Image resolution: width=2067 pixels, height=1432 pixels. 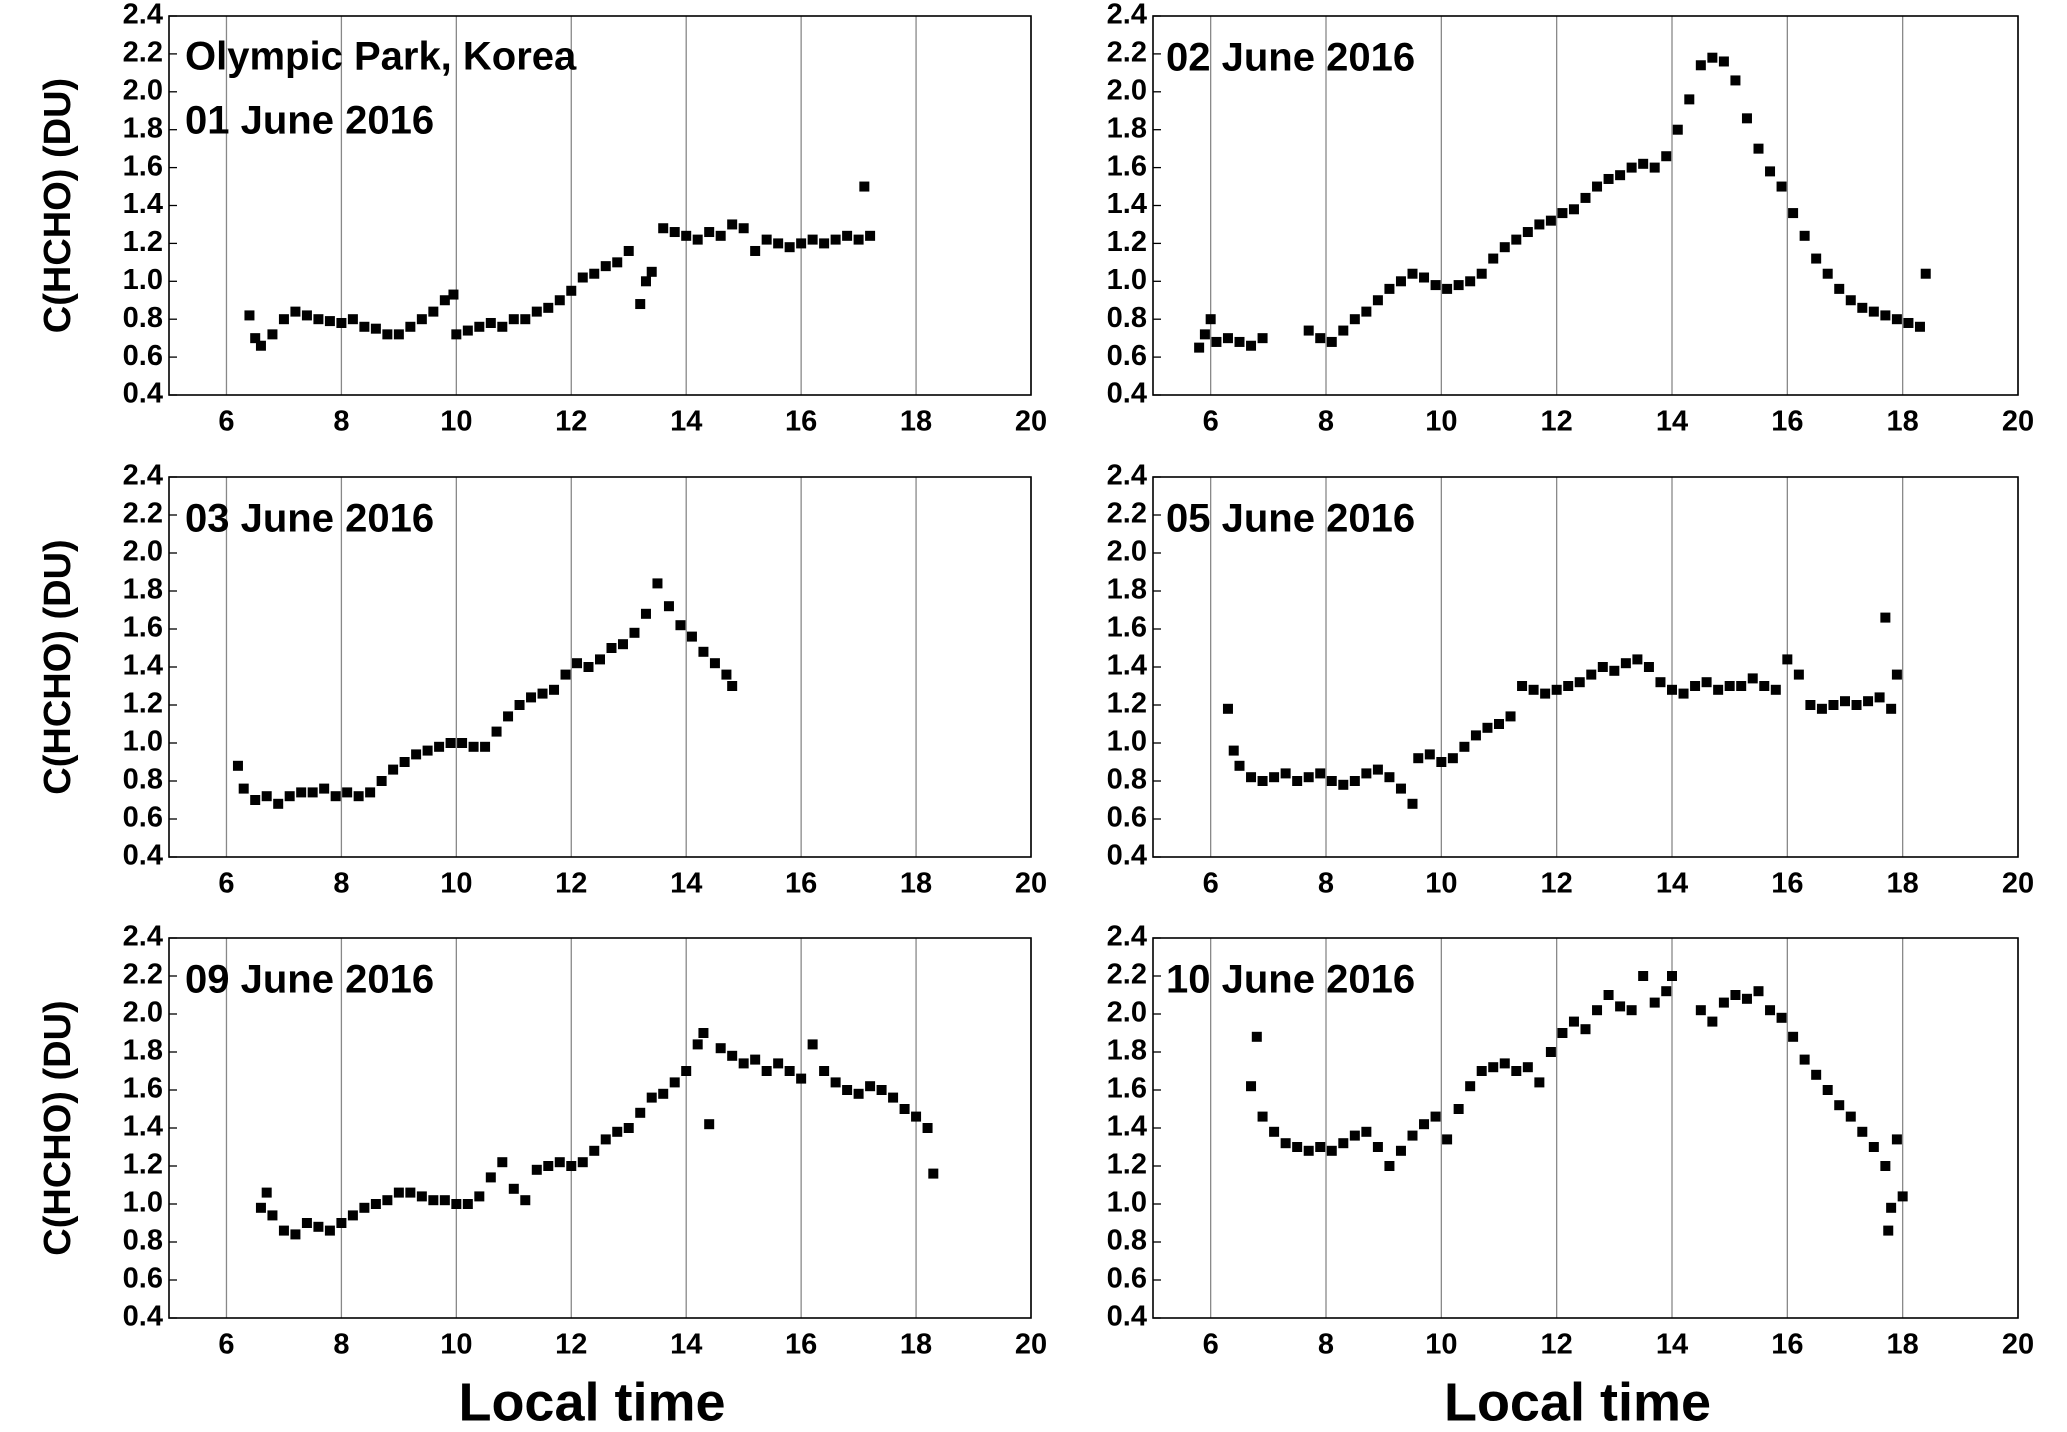 What do you see at coordinates (1127, 1241) in the screenshot?
I see `y-tick-label: 0.8` at bounding box center [1127, 1241].